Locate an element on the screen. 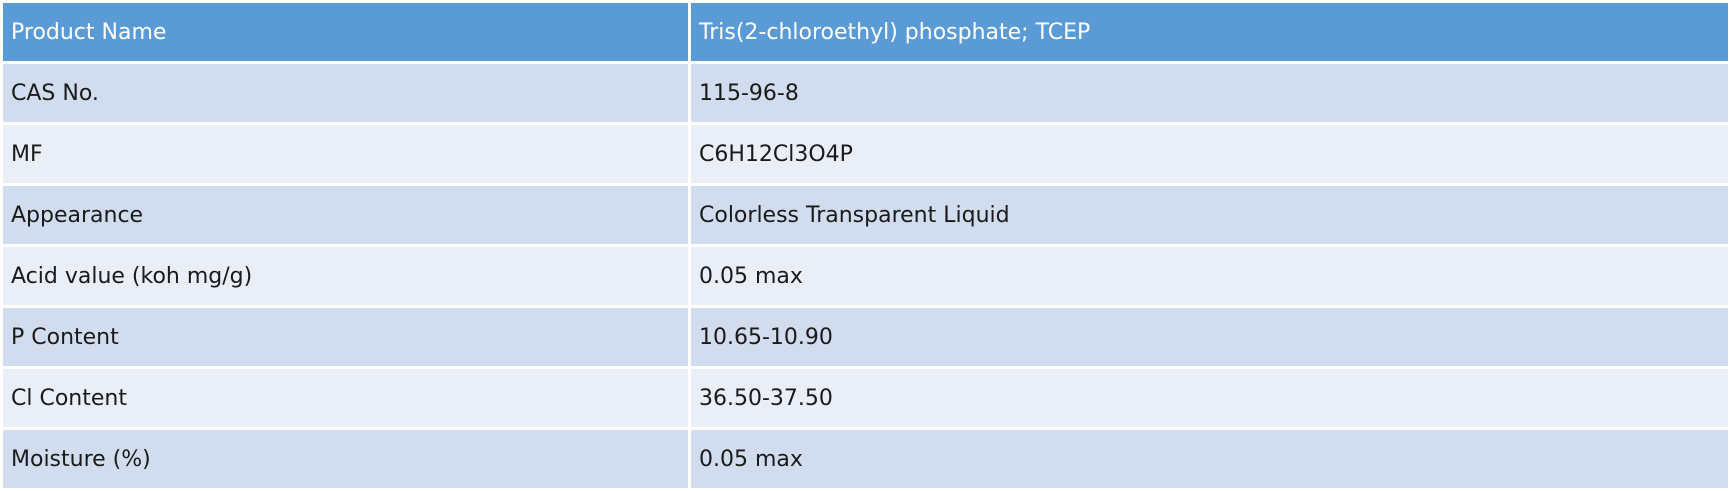 Image resolution: width=1731 pixels, height=491 pixels. table-row: MF C6H12Cl3O4P is located at coordinates (865, 154).